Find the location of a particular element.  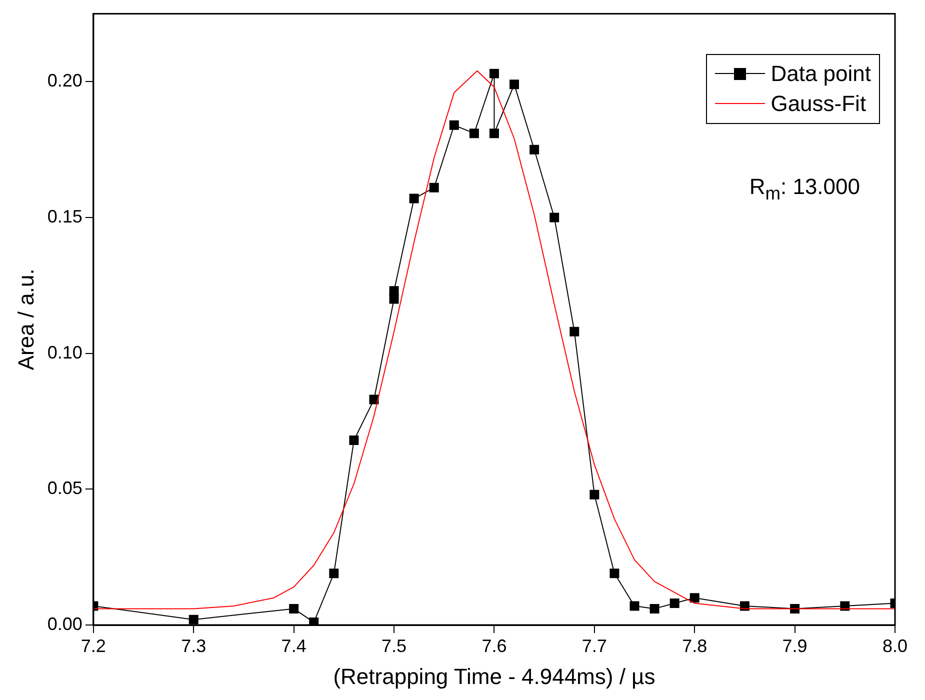

y-tick-label: 0.15 is located at coordinates (64, 216).